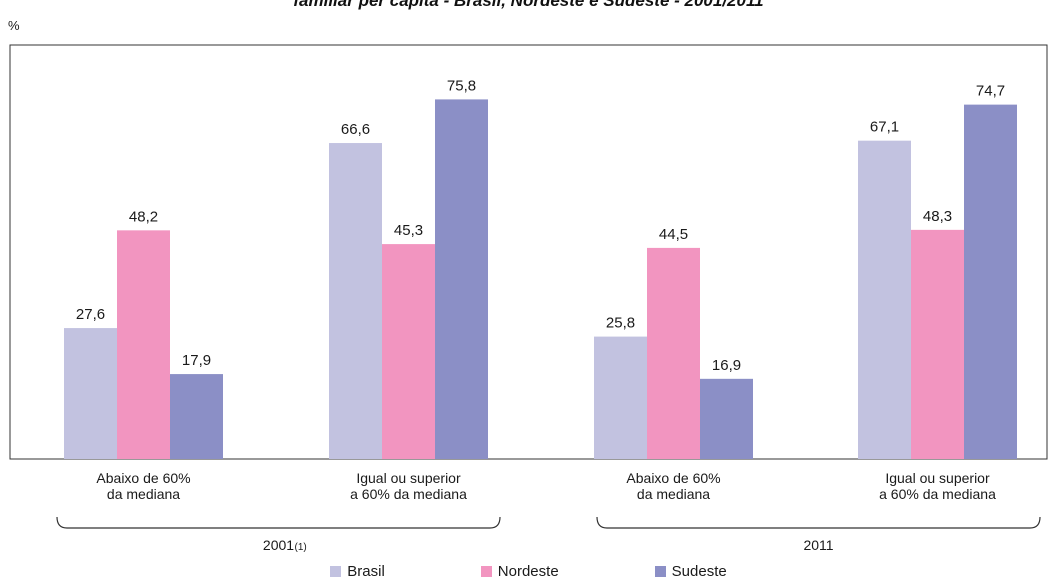 Image resolution: width=1057 pixels, height=581 pixels. What do you see at coordinates (818, 545) in the screenshot?
I see `group-label-2011: 2011` at bounding box center [818, 545].